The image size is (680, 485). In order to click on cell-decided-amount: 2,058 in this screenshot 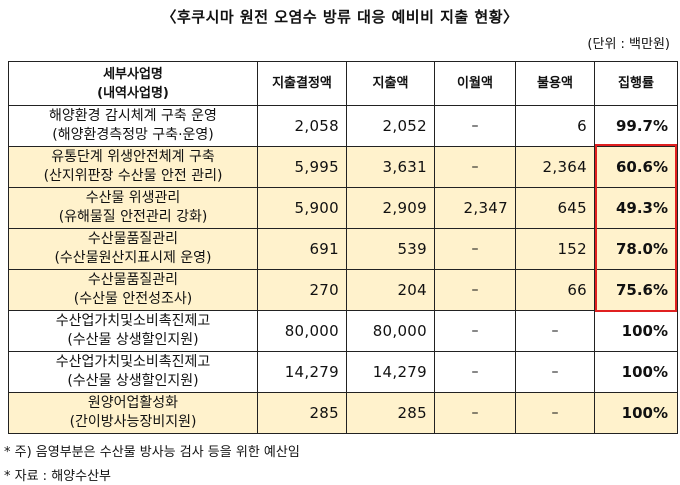, I will do `click(302, 126)`.